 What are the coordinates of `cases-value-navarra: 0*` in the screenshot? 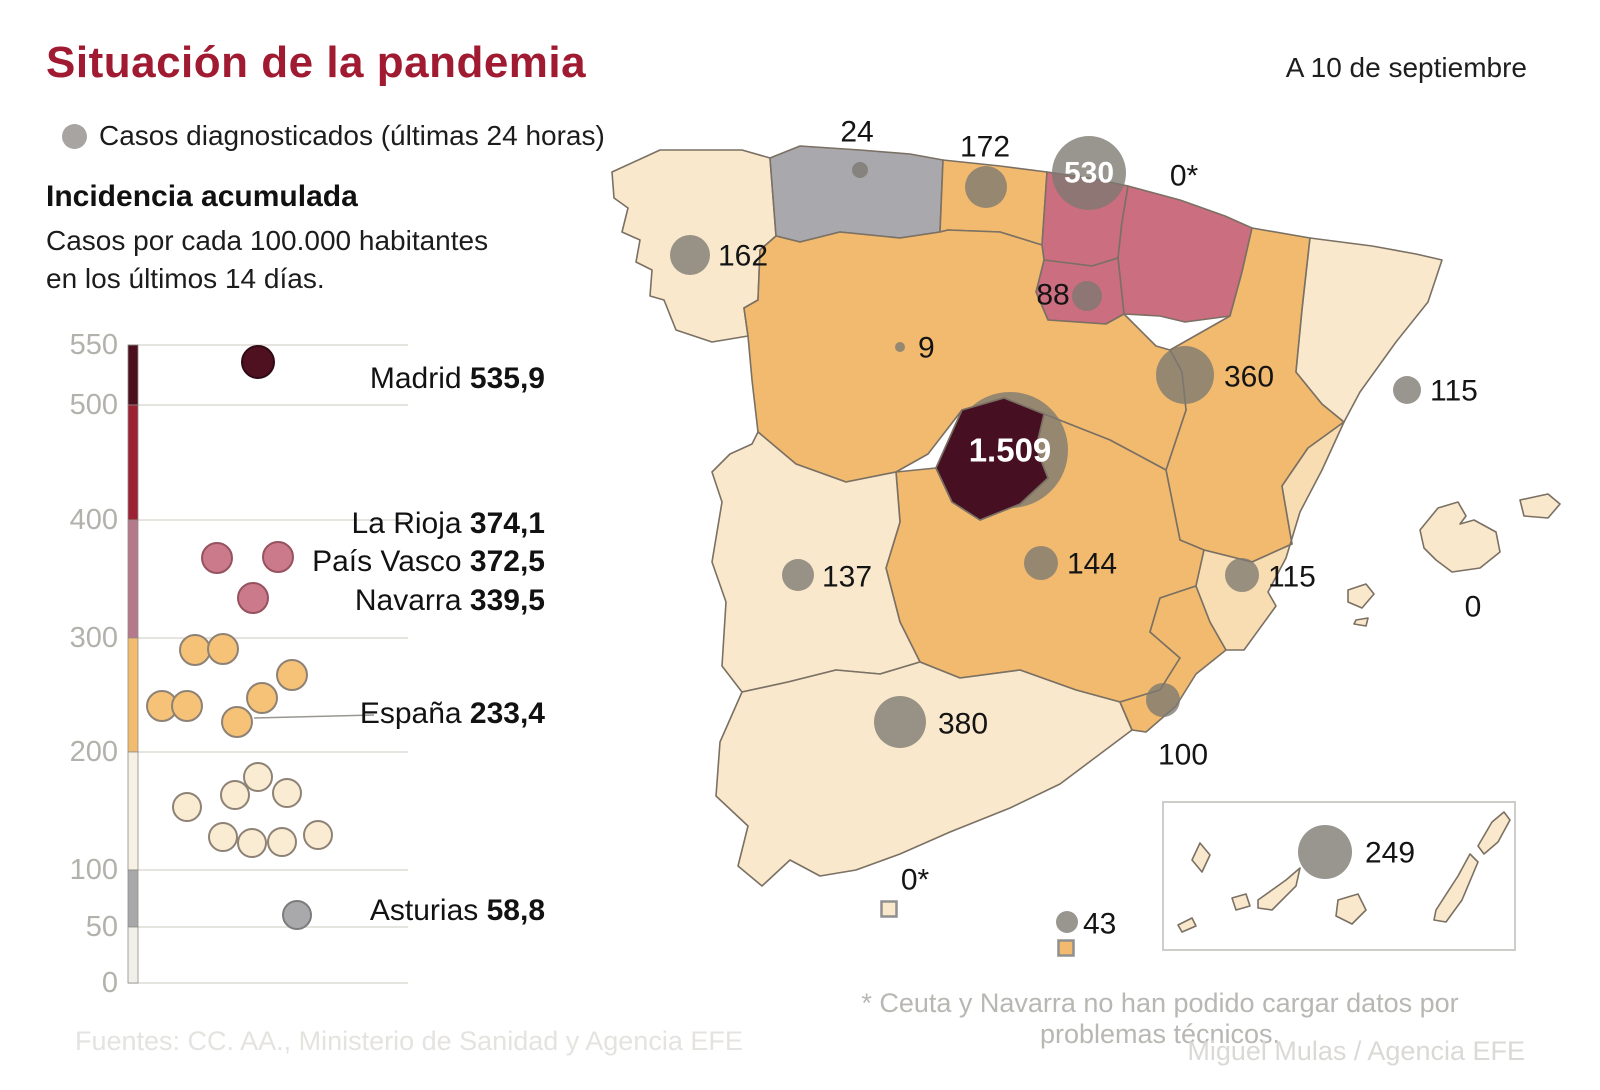 It's located at (1184, 176).